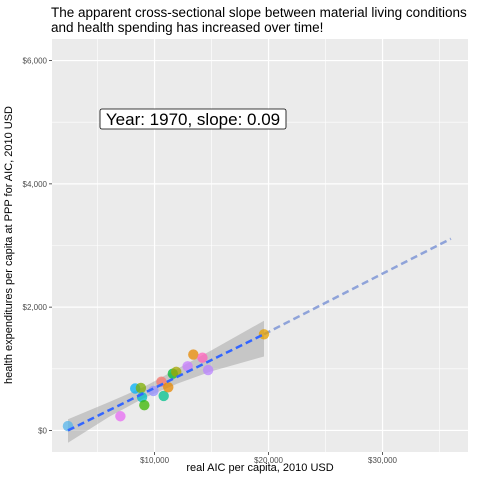 The height and width of the screenshot is (480, 480). I want to click on fit-line, so click(166, 382).